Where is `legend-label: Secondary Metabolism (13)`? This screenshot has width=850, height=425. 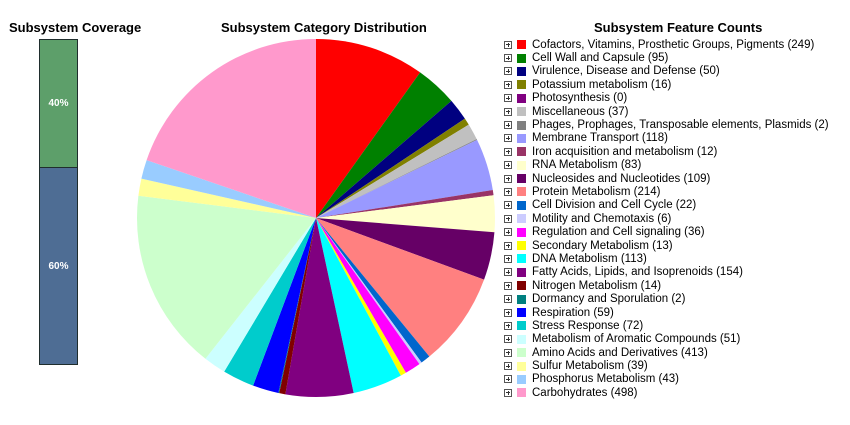 legend-label: Secondary Metabolism (13) is located at coordinates (602, 245).